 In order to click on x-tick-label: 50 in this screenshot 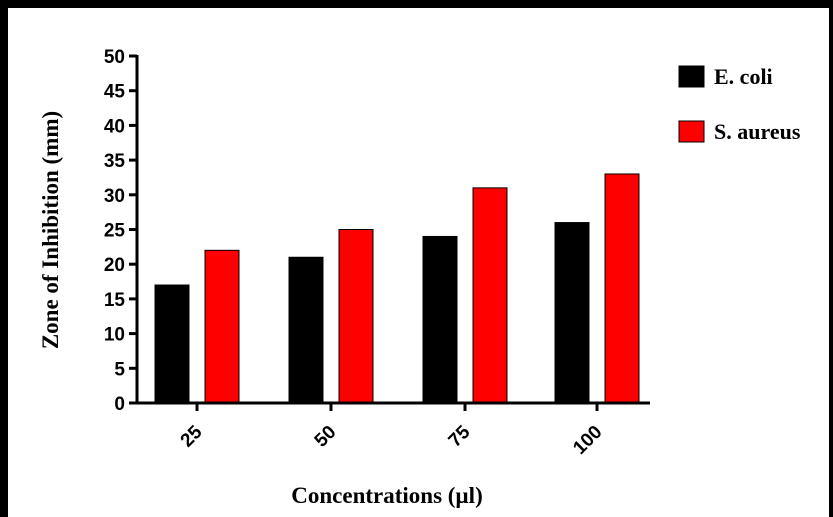, I will do `click(326, 437)`.